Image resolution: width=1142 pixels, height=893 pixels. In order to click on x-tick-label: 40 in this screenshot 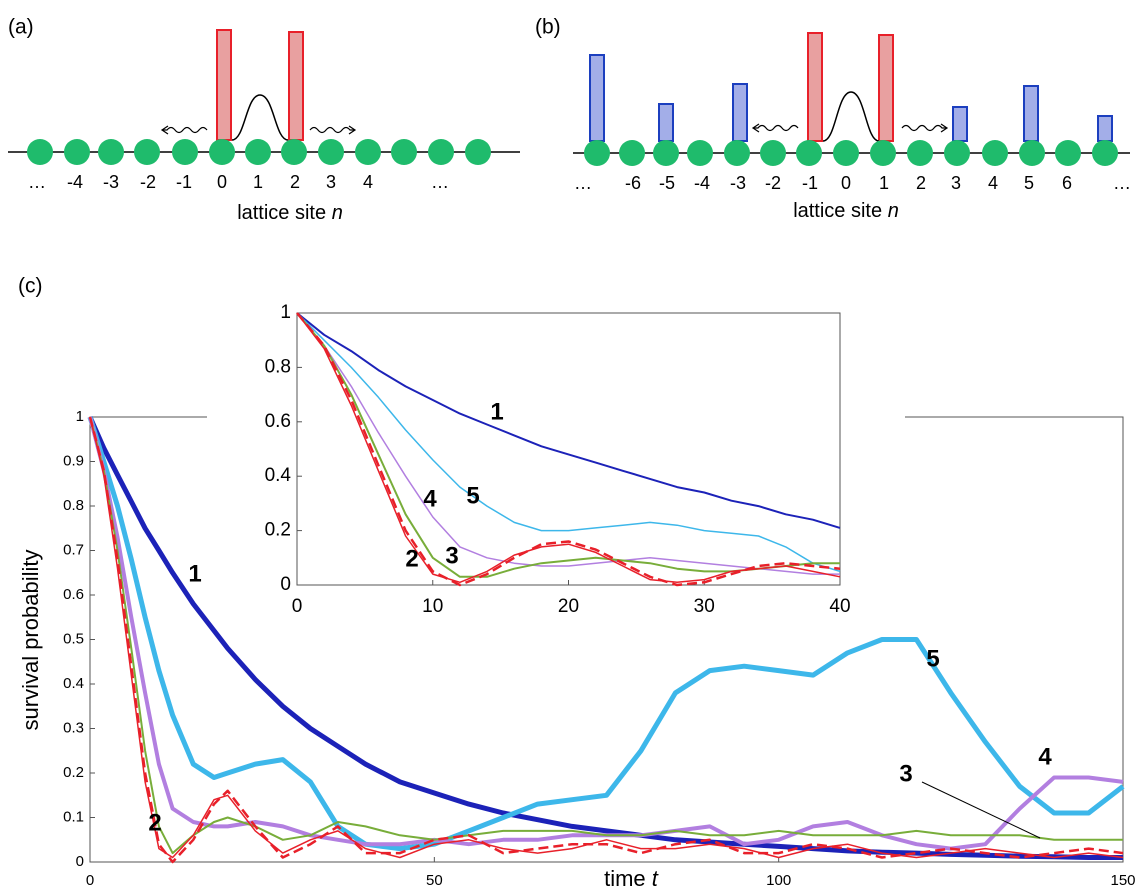, I will do `click(839, 606)`.